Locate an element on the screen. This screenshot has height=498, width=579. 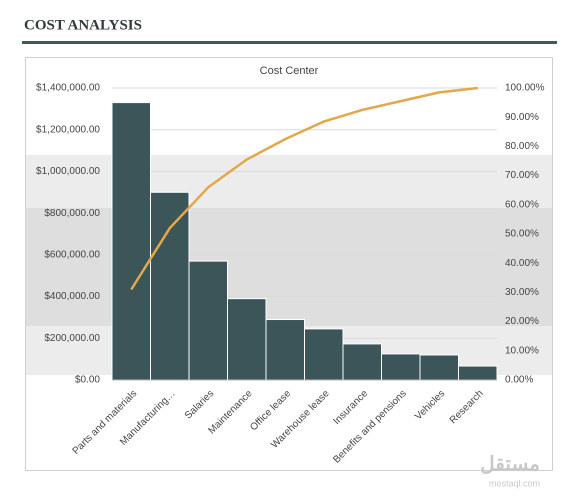
watermark: mostaql.com is located at coordinates (514, 483).